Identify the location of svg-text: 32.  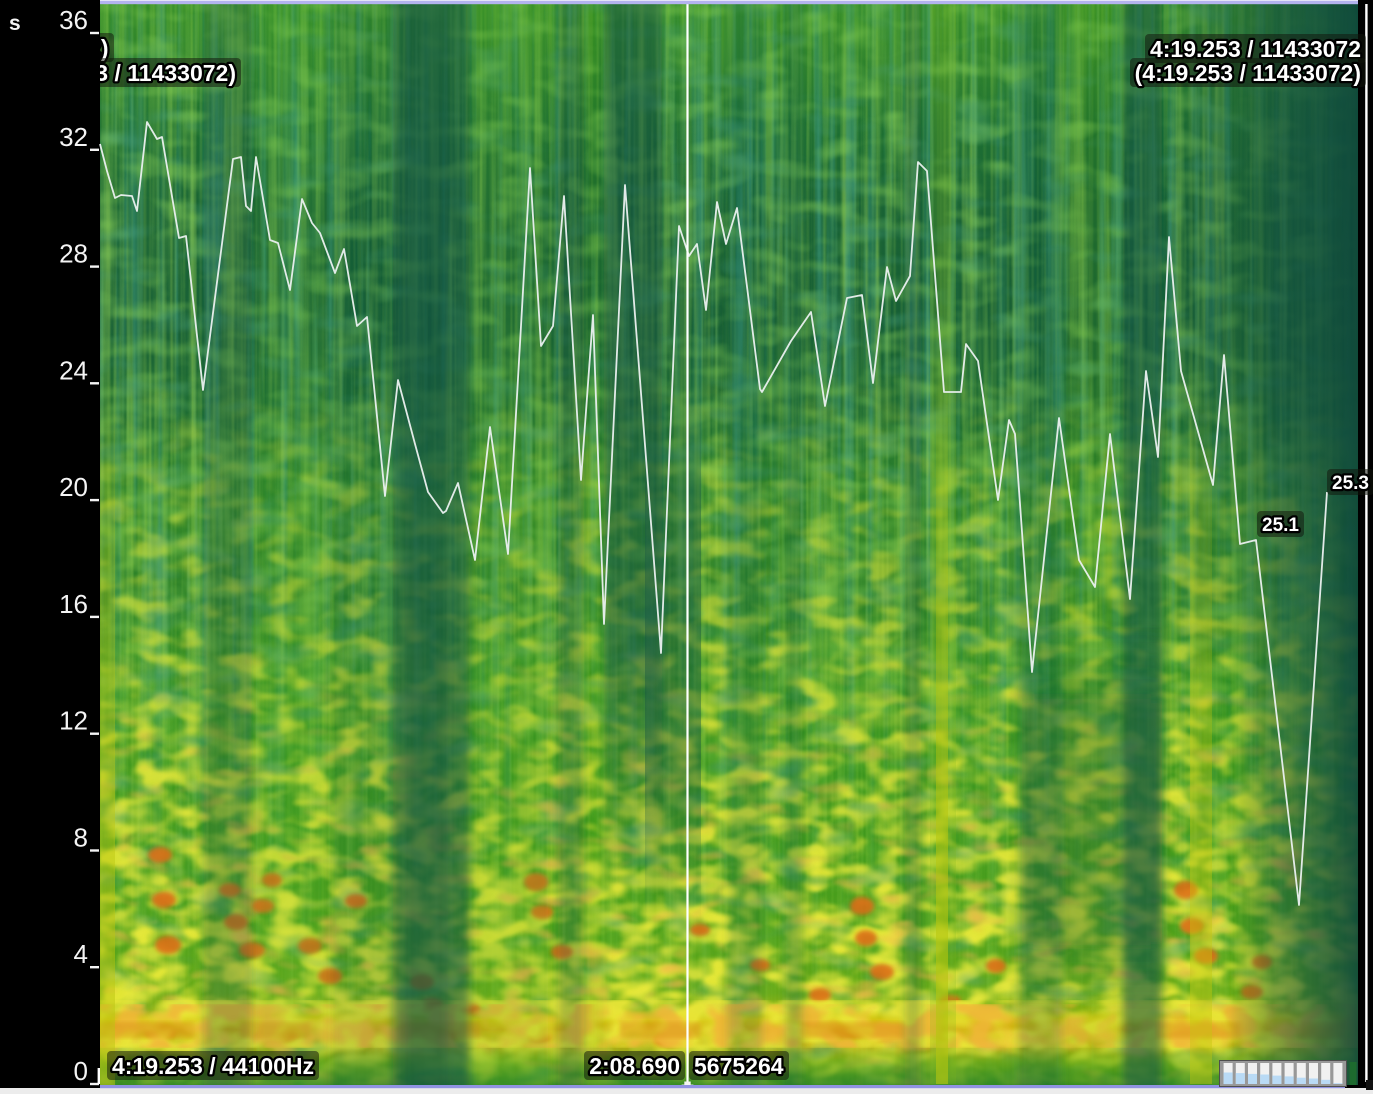
(73, 137).